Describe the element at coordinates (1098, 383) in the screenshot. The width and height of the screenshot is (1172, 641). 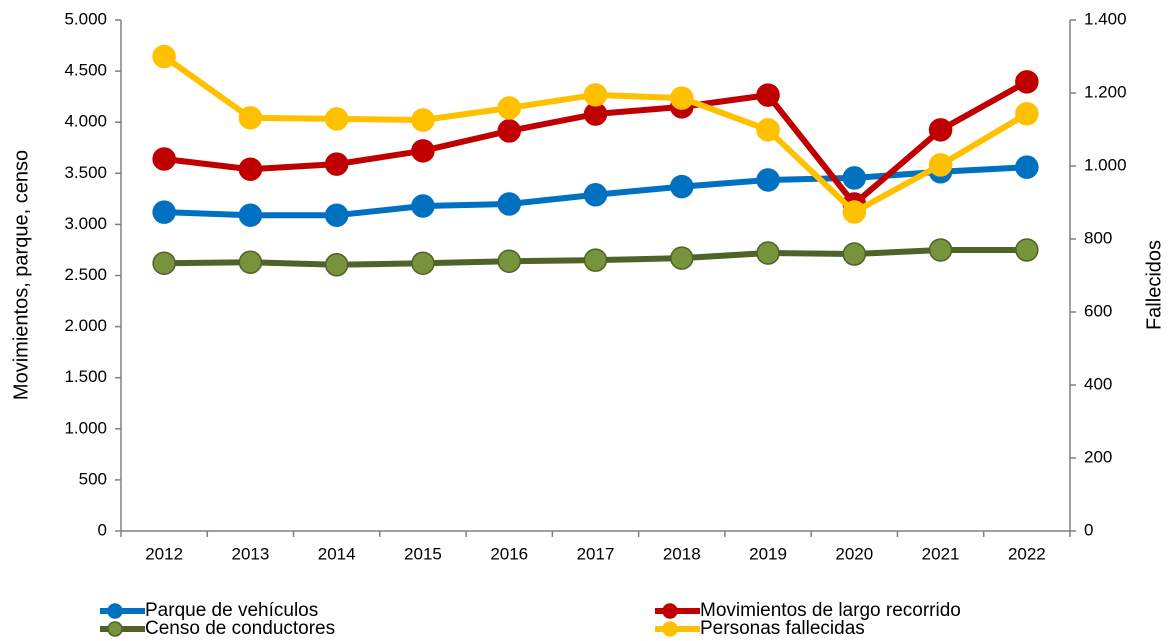
I see `y2-tick-label: 400` at that location.